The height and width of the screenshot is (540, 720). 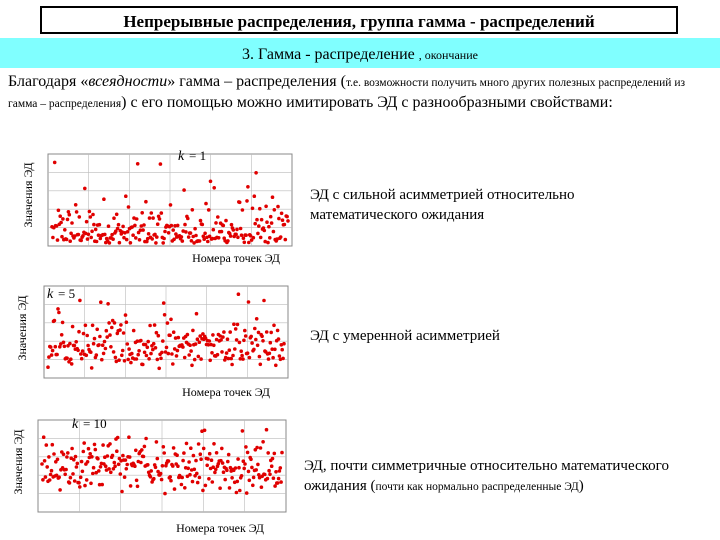 I want to click on intro-text-2: » гамма – распределения (, so click(x=256, y=81).